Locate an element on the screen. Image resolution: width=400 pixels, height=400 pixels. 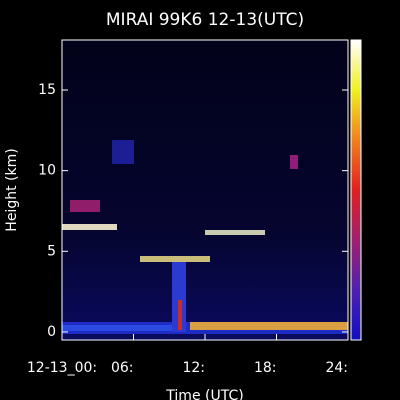
x-tick-label: 06: is located at coordinates (122, 368).